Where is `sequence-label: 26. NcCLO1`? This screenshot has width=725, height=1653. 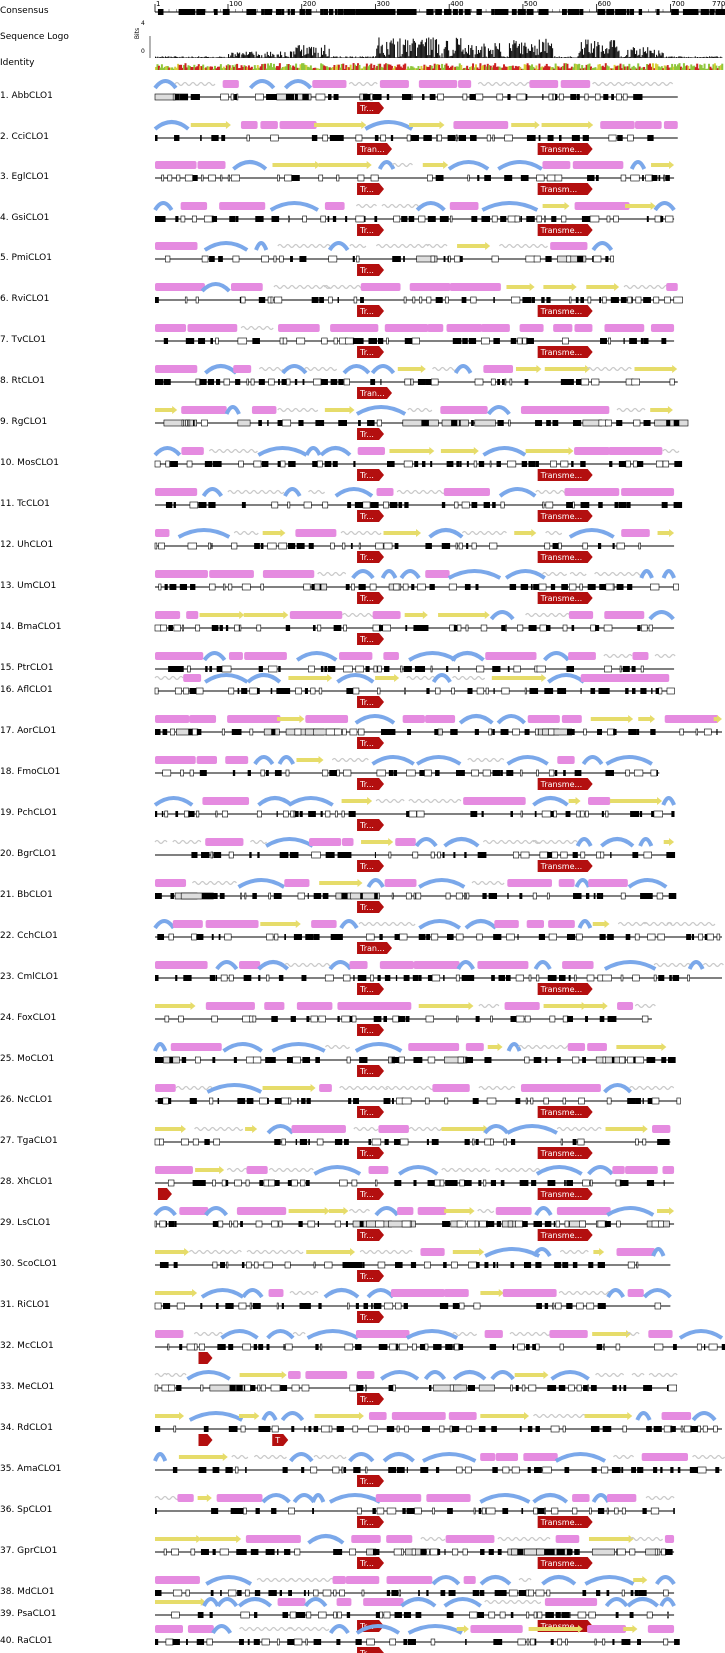
sequence-label: 26. NcCLO1 is located at coordinates (26, 1100).